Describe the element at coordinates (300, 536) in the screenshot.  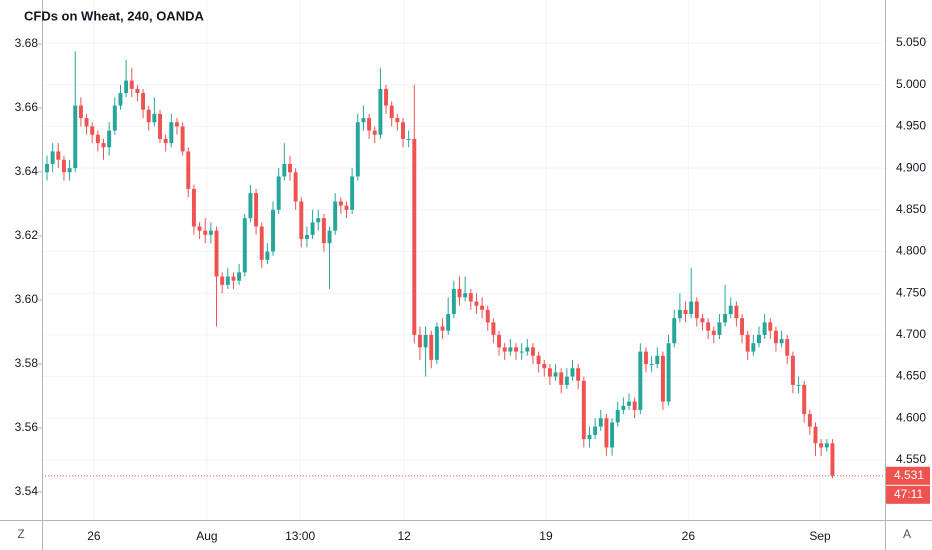
I see `x-tick-label: 13:00` at that location.